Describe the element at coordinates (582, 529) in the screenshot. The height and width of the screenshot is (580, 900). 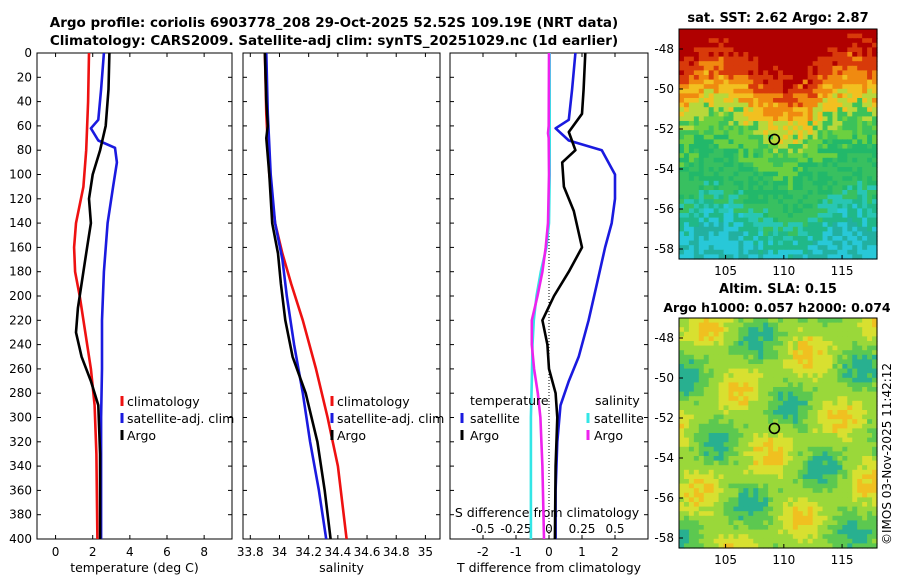
I see `s-tick-label: 0.25` at that location.